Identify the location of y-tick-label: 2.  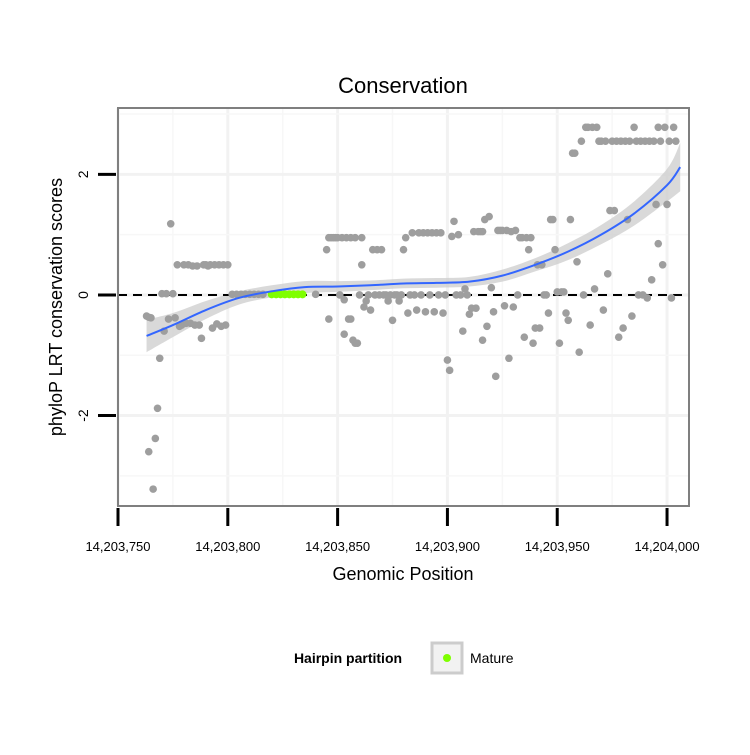
(83, 174).